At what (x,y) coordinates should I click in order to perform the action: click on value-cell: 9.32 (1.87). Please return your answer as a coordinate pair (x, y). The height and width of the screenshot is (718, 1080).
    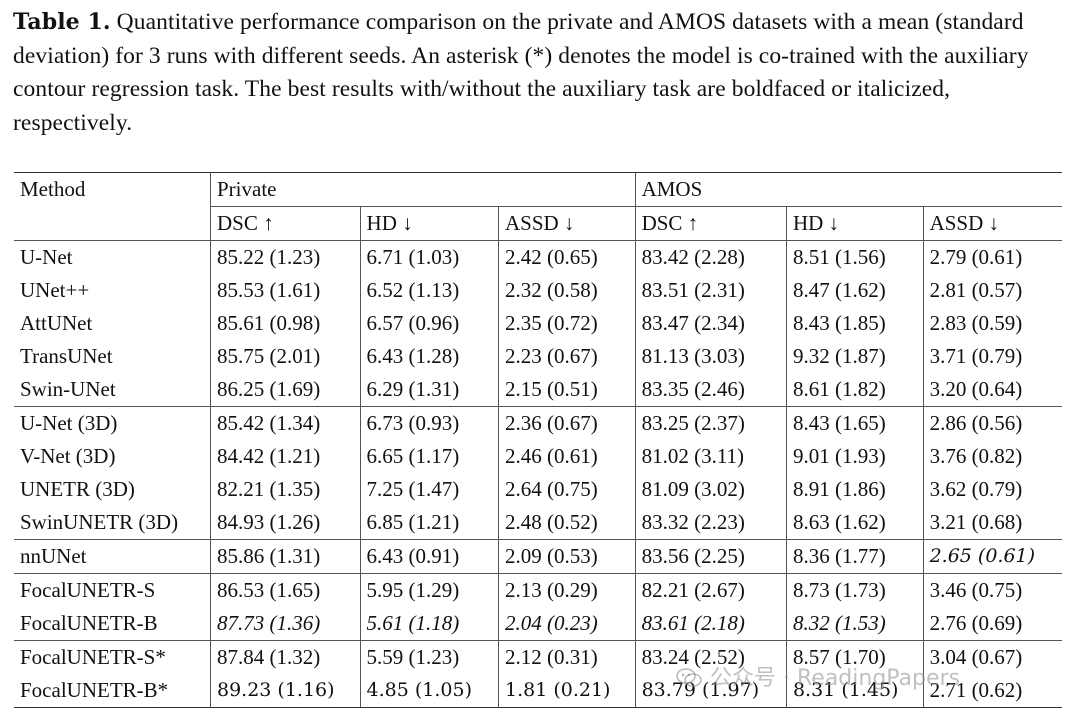
    Looking at the image, I should click on (854, 356).